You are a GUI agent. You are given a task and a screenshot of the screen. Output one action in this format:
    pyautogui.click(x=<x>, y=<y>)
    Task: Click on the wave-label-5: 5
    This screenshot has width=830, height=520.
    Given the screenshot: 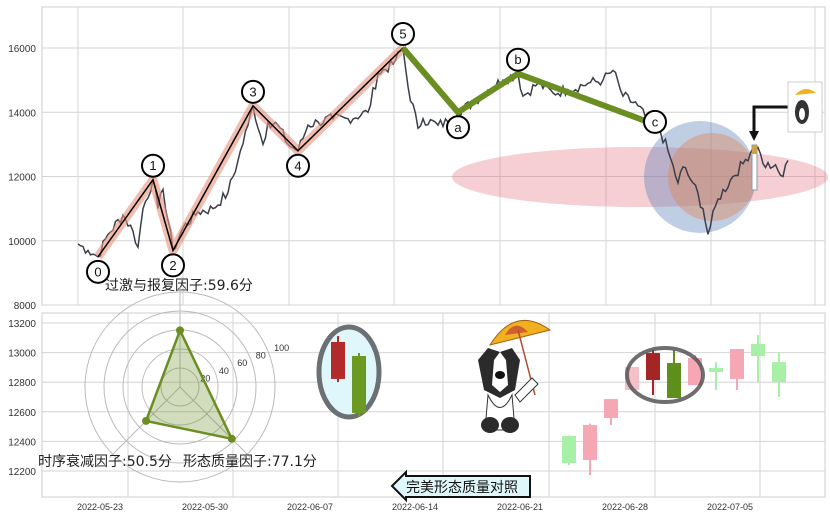 What is the action you would take?
    pyautogui.click(x=402, y=34)
    